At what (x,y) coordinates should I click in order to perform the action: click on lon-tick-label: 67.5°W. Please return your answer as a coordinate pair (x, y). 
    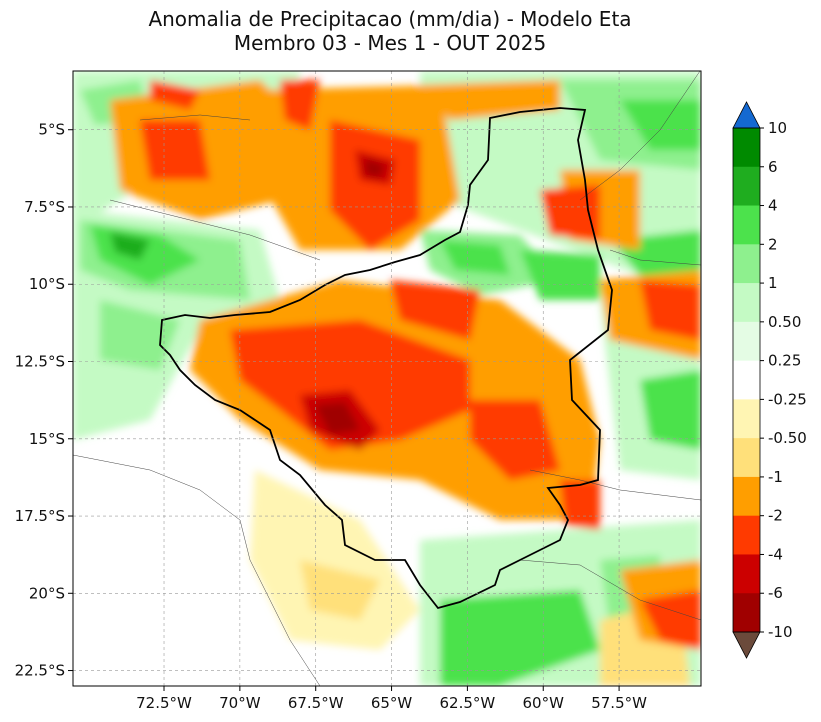
    Looking at the image, I should click on (316, 703).